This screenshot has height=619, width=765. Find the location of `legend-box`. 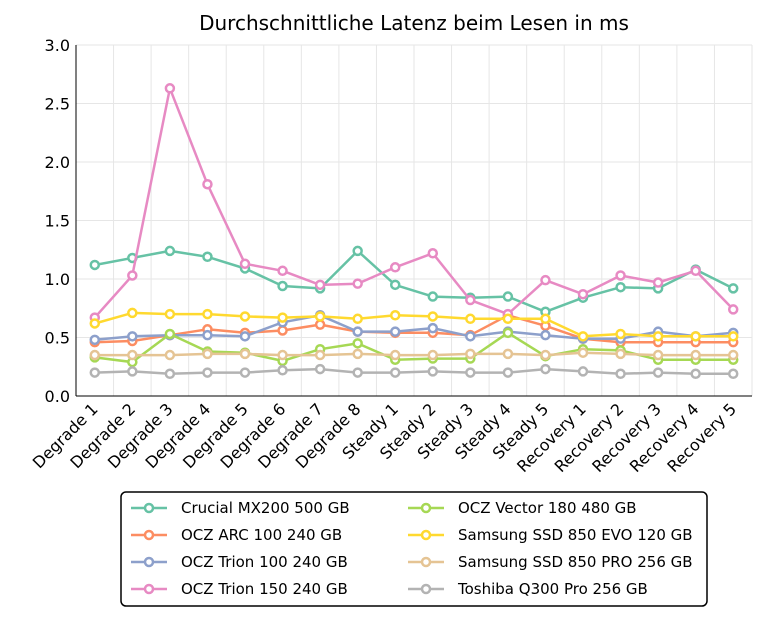

legend-box is located at coordinates (414, 549).